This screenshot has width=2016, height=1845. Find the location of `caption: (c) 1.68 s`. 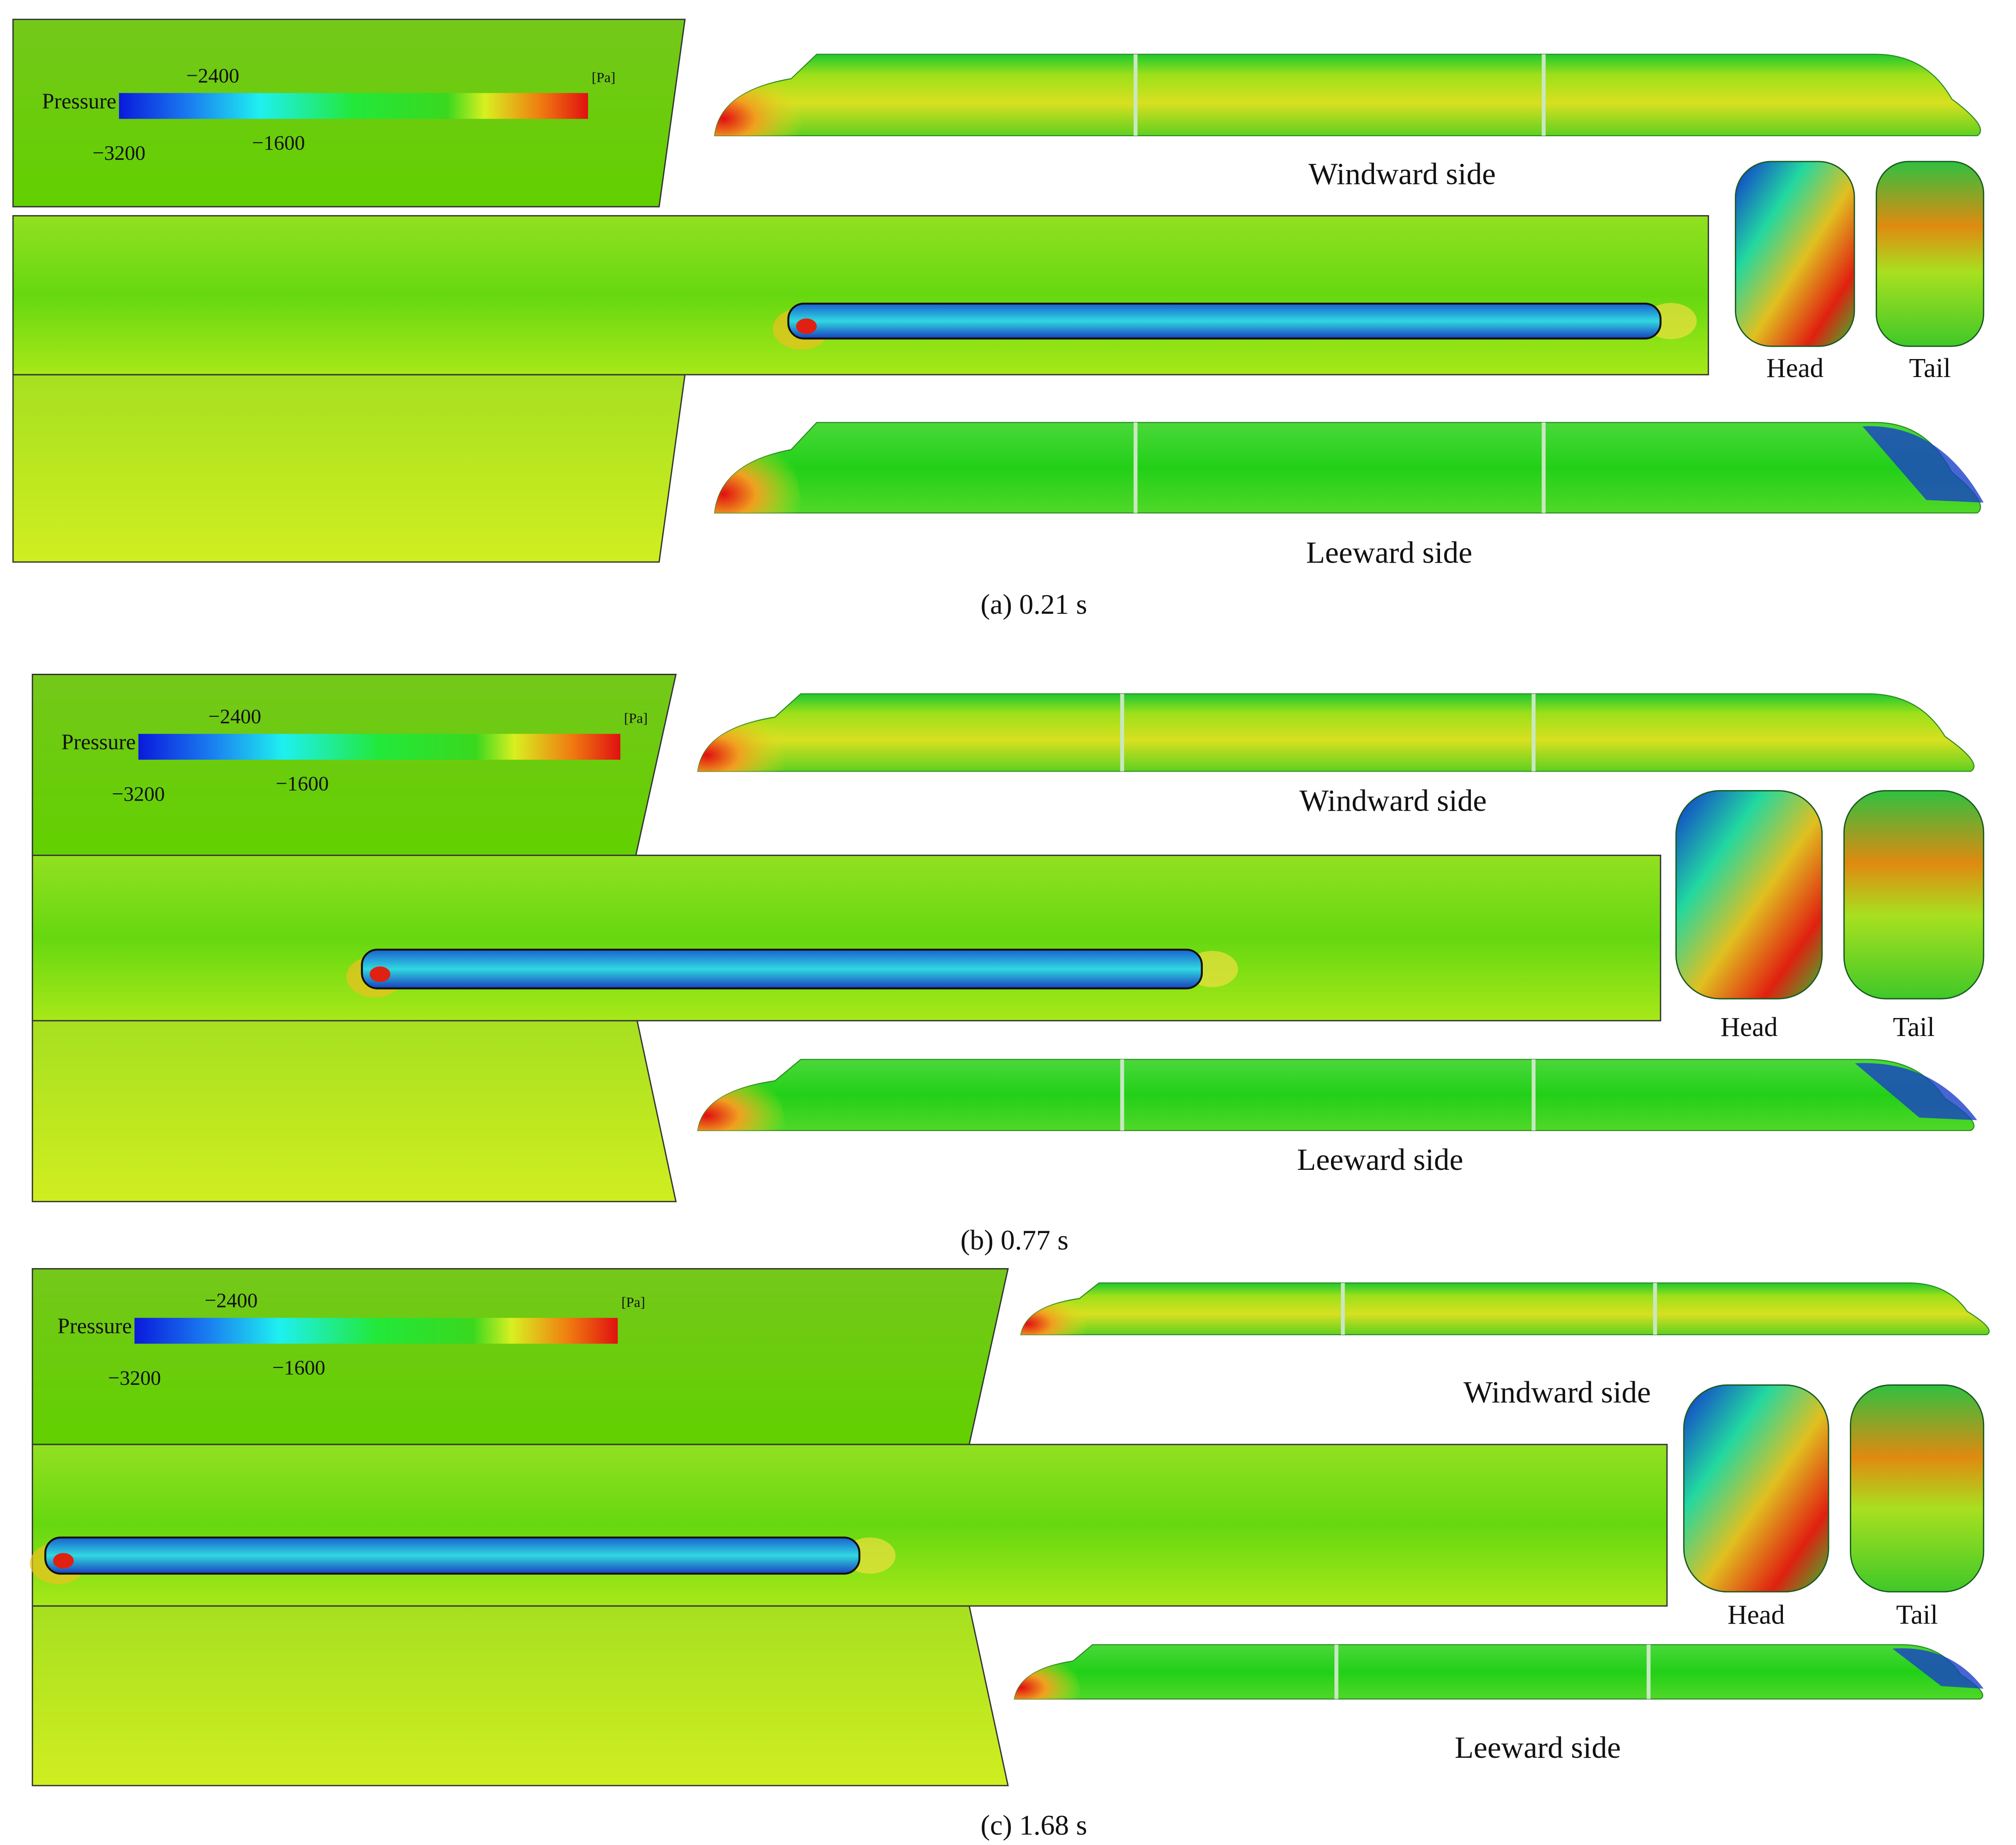

caption: (c) 1.68 s is located at coordinates (1034, 1826).